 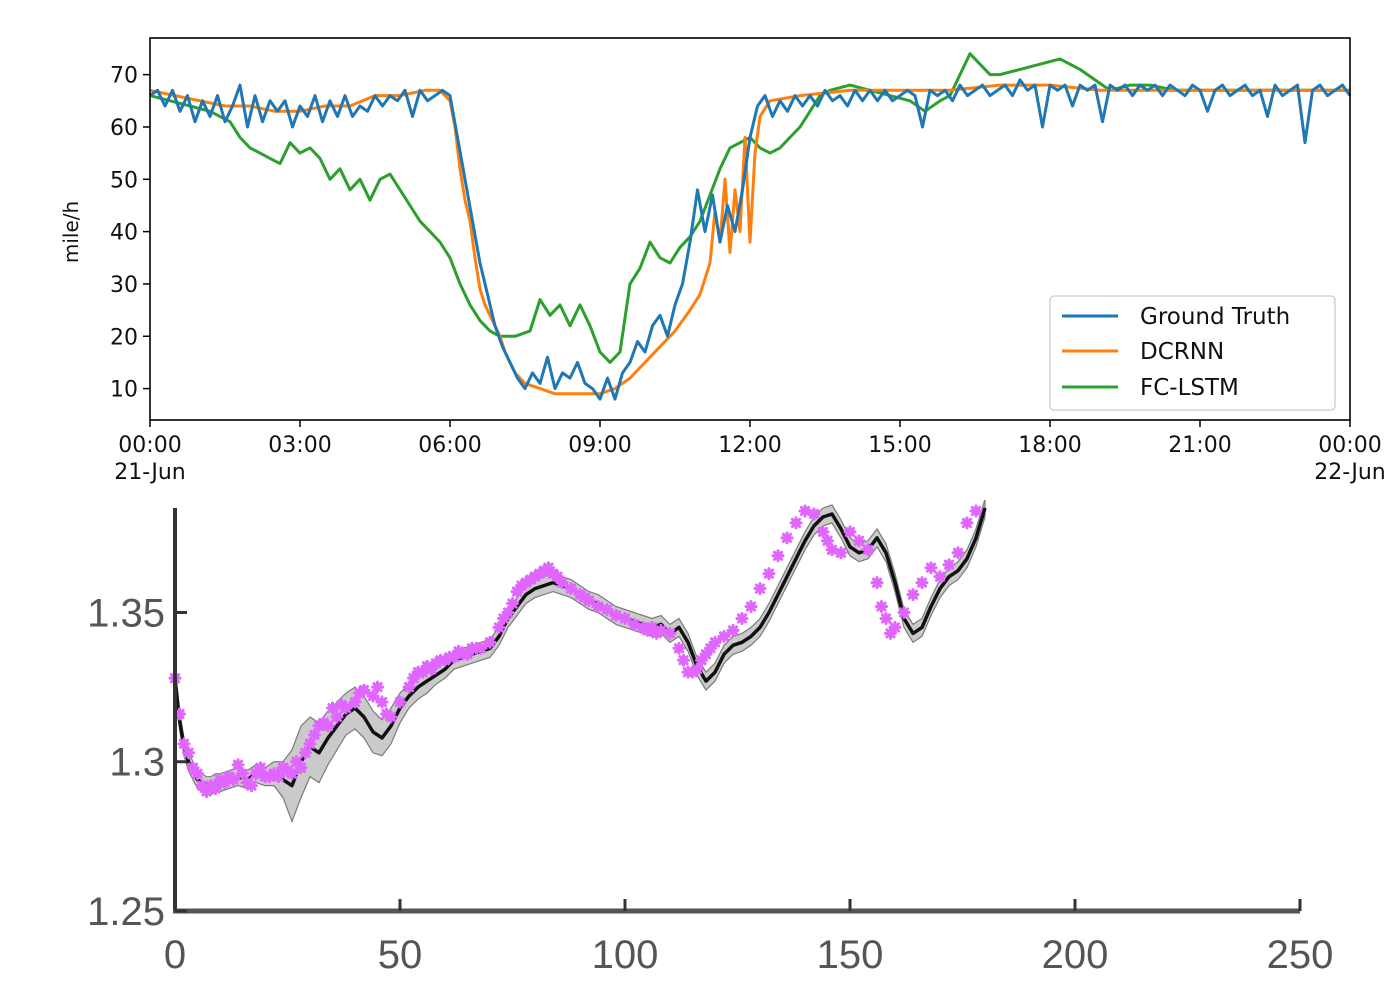 What do you see at coordinates (1049, 445) in the screenshot?
I see `chart1-xtick-label: 18:00` at bounding box center [1049, 445].